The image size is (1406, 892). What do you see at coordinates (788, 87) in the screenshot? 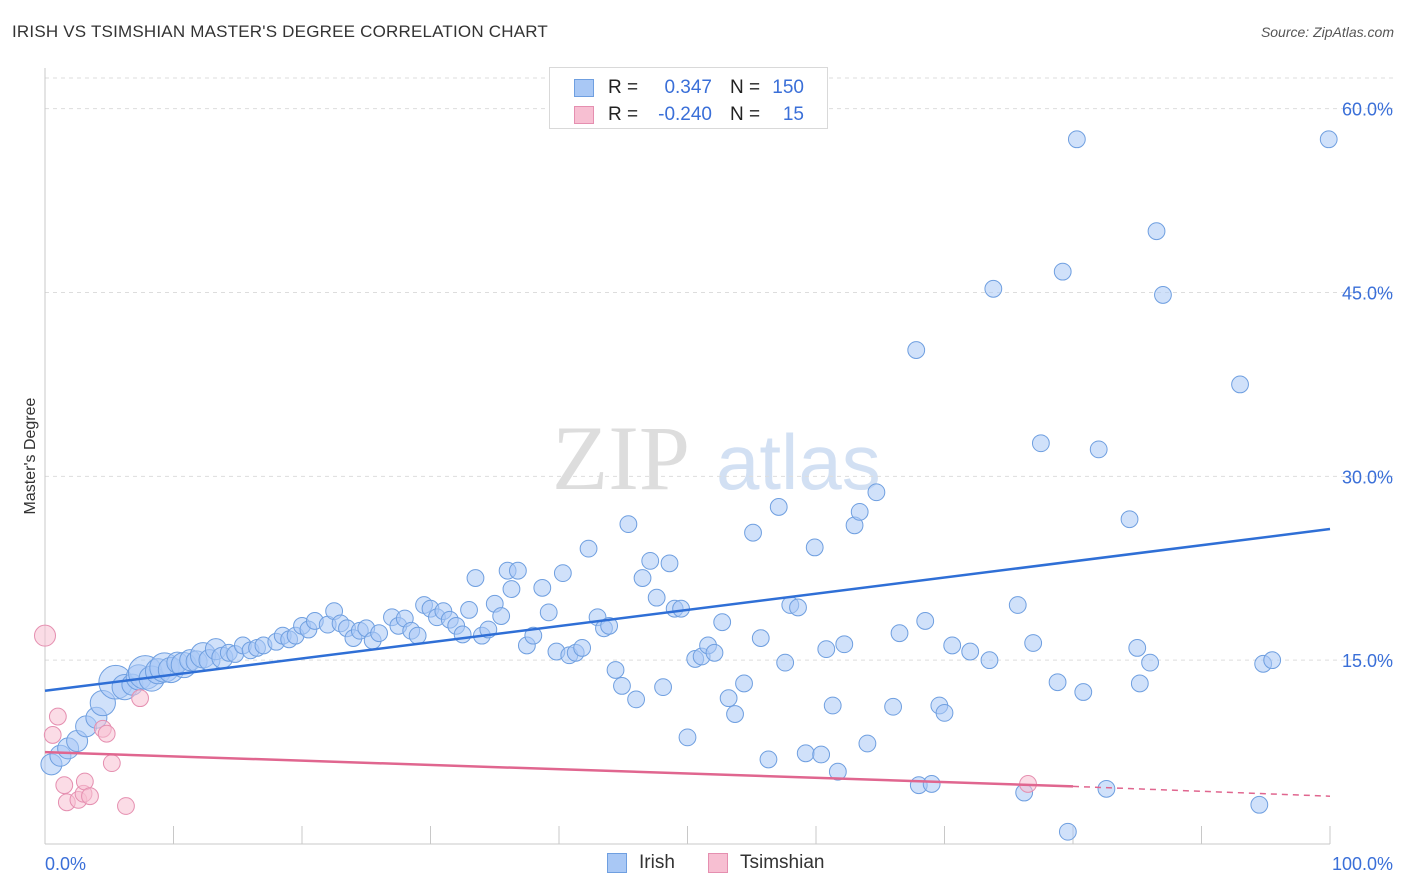
I see `irish-n-value: 150` at bounding box center [788, 87].